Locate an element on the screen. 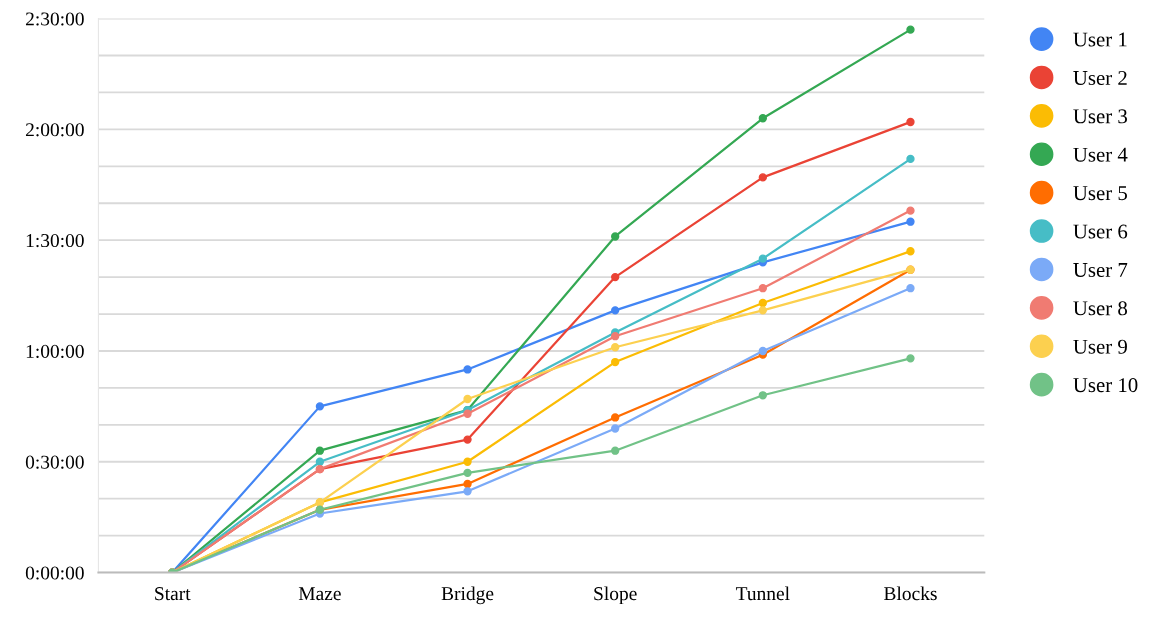  y-tick-label: 2:30:00 is located at coordinates (54, 19).